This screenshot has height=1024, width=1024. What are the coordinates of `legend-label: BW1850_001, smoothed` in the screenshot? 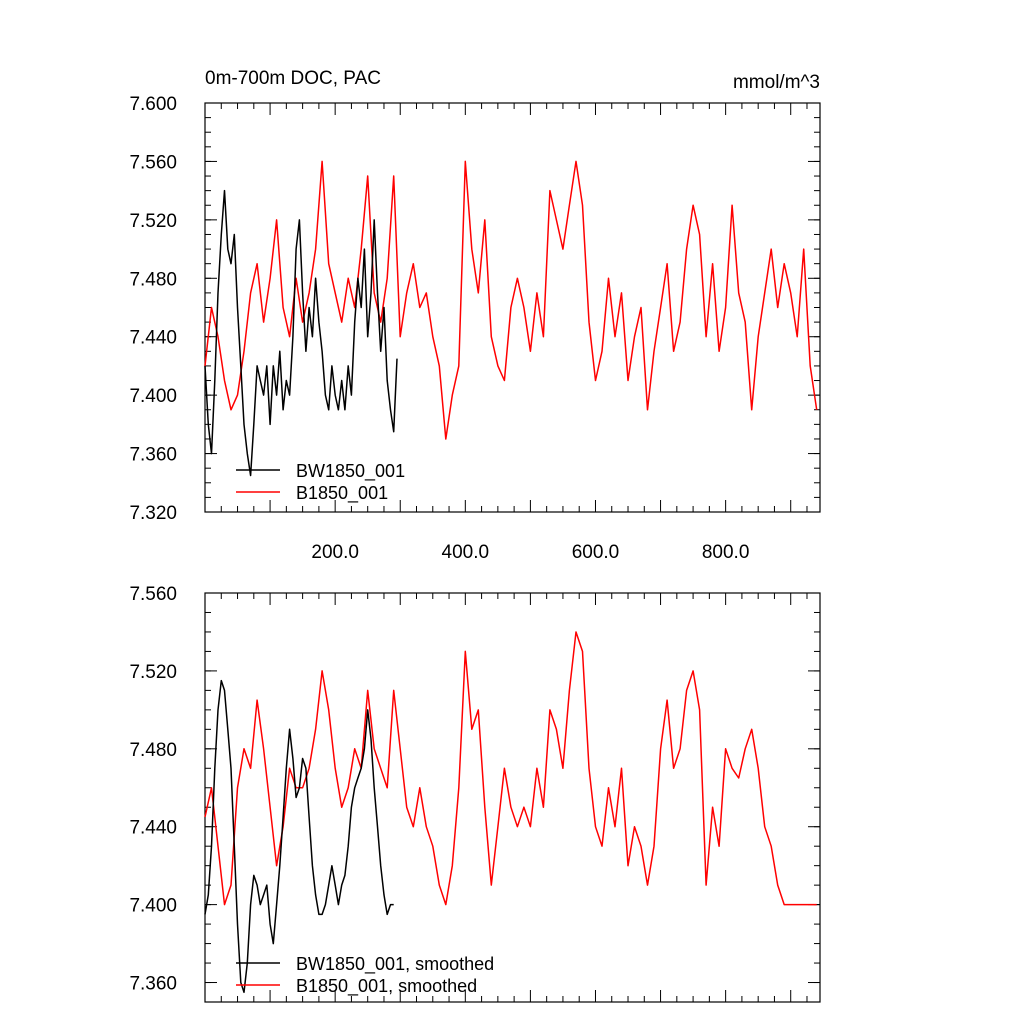 It's located at (395, 964).